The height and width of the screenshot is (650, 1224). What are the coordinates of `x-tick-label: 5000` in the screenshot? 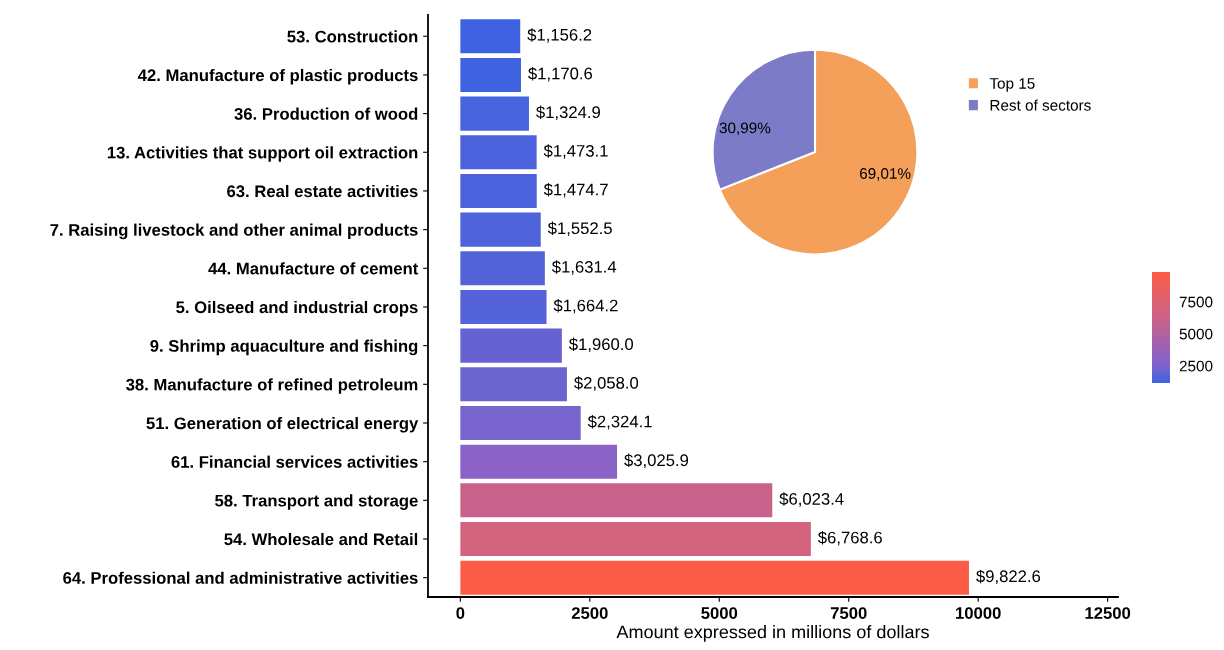 It's located at (719, 613).